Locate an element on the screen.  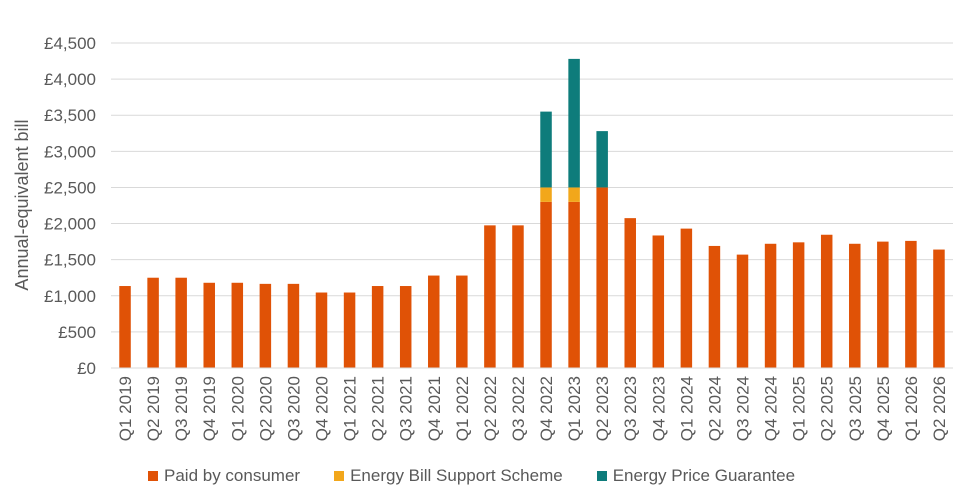
x-tick-label: Q2 2021 is located at coordinates (378, 408).